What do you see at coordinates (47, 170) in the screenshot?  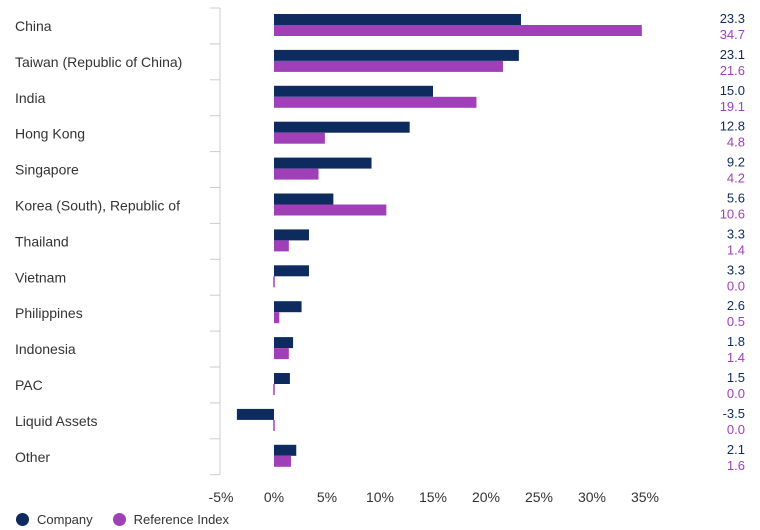 I see `category-label: Singapore` at bounding box center [47, 170].